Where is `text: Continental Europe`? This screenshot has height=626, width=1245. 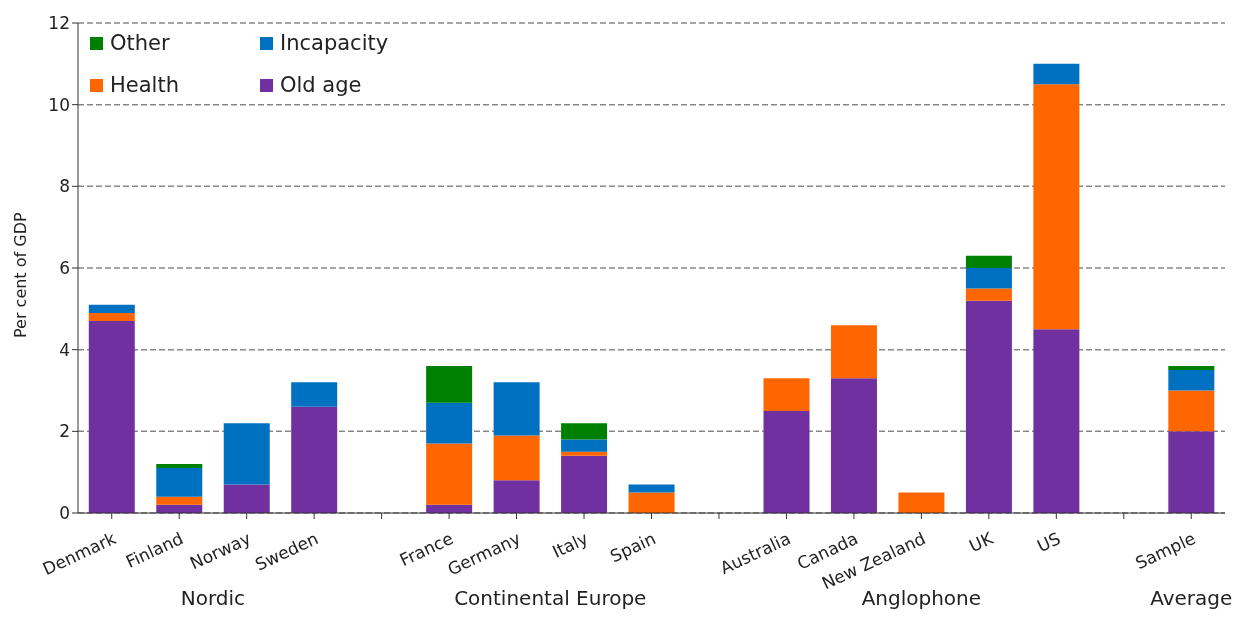
text: Continental Europe is located at coordinates (550, 598).